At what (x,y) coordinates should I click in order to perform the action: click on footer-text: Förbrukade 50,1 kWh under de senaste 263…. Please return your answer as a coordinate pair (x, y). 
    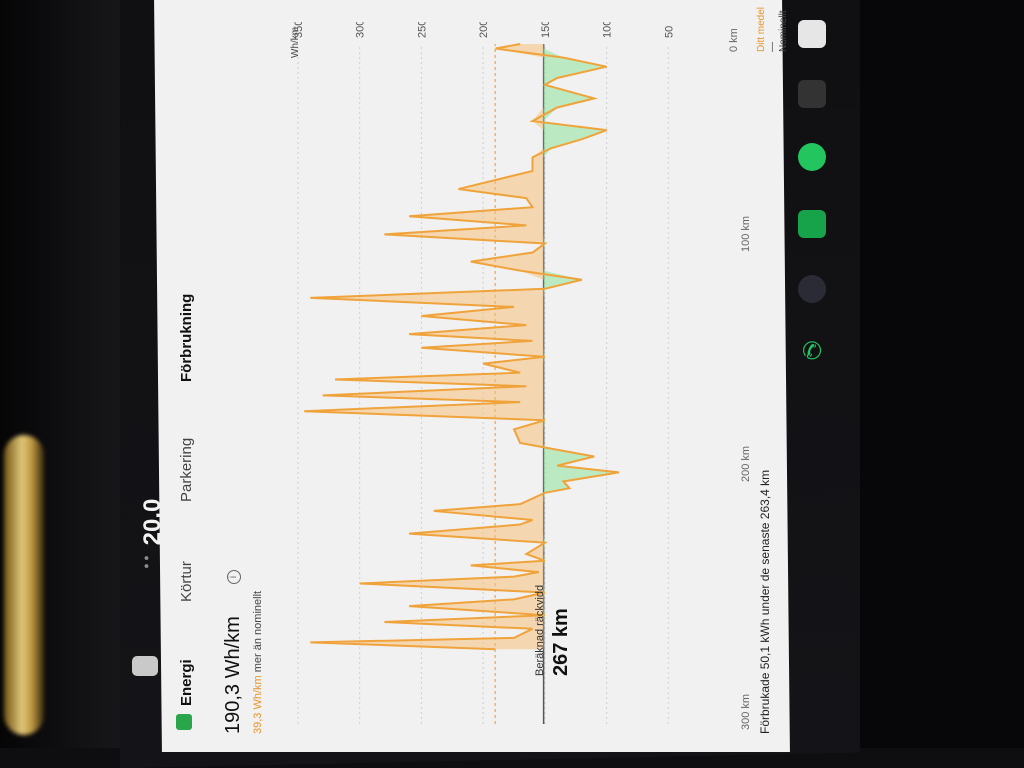
    Looking at the image, I should click on (765, 601).